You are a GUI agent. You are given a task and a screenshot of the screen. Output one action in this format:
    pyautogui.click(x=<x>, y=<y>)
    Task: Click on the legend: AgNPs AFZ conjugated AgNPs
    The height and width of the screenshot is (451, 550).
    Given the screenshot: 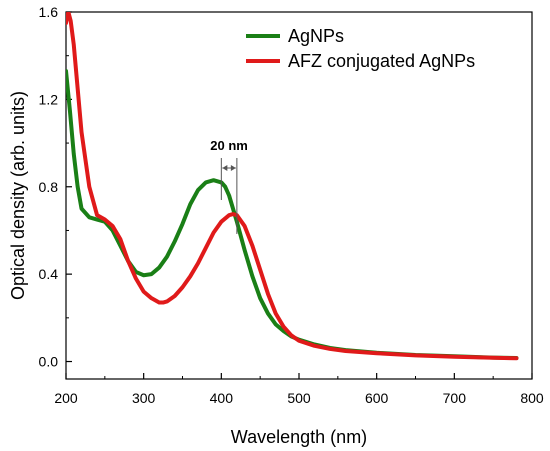 What is the action you would take?
    pyautogui.click(x=360, y=48)
    